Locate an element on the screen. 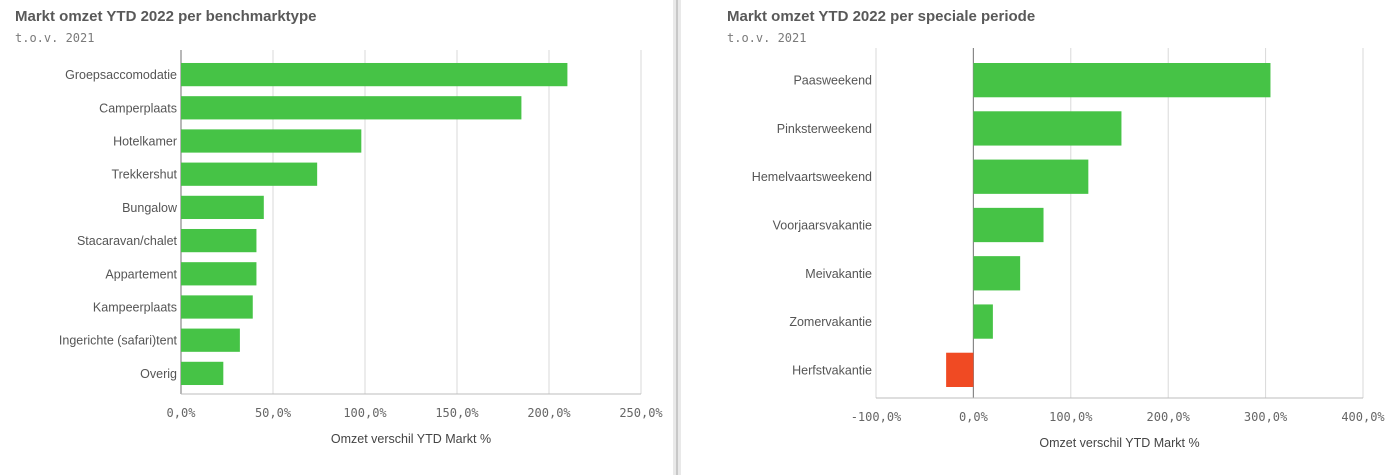  category-label: Appartement is located at coordinates (141, 274).